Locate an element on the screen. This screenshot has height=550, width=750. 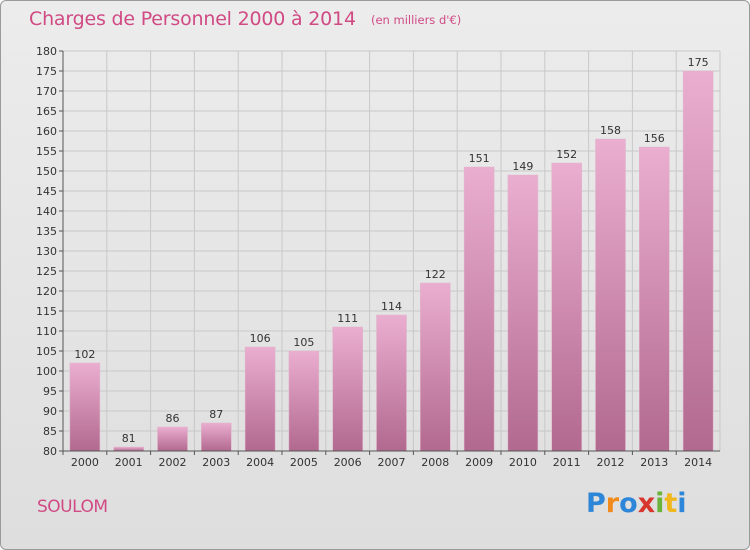
data-label-2014: 175 is located at coordinates (698, 62).